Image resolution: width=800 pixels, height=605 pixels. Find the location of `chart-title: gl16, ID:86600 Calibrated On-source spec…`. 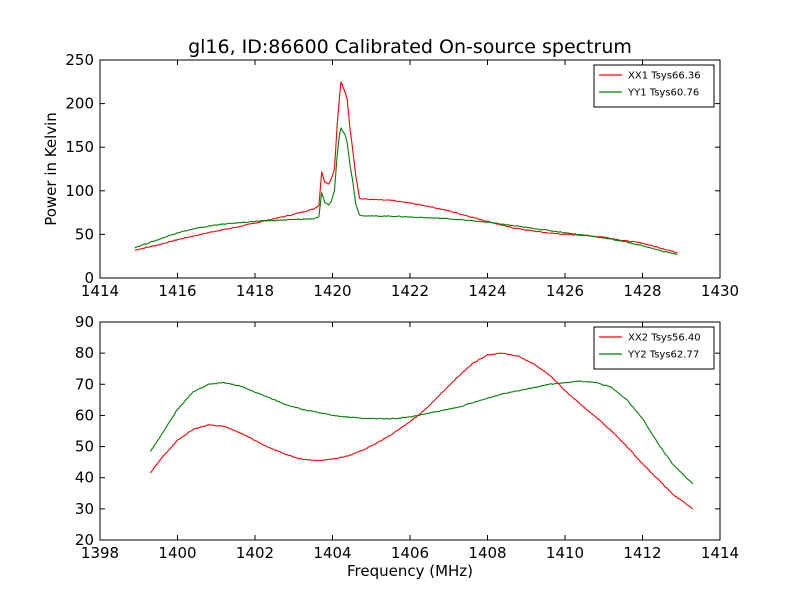

chart-title: gl16, ID:86600 Calibrated On-source spec… is located at coordinates (410, 47).